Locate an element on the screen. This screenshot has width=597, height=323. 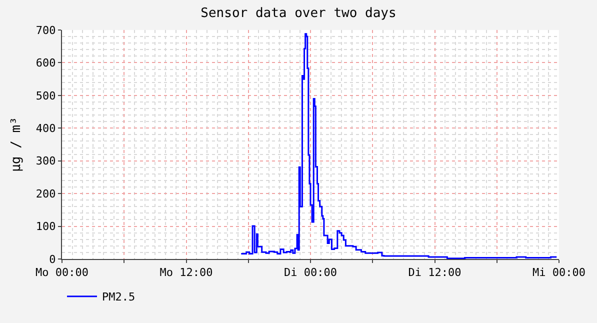
y-tick-label: 400 is located at coordinates (46, 128).